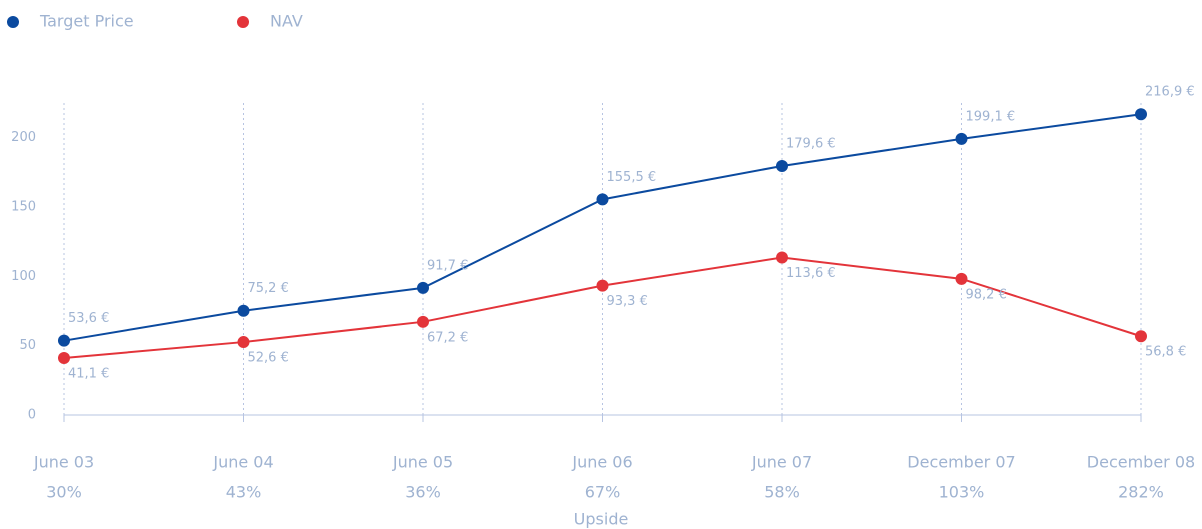 The width and height of the screenshot is (1202, 529). I want to click on x-tick-label: June 07, so click(781, 462).